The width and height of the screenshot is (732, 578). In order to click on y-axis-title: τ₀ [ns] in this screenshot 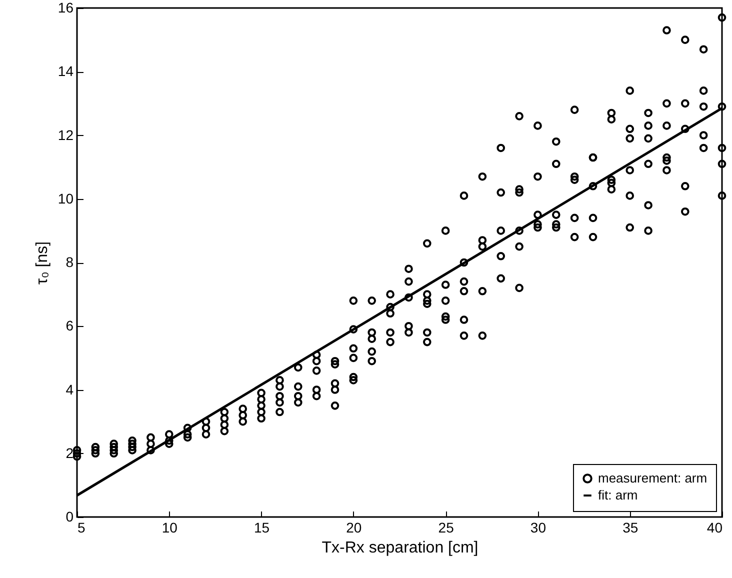, I will do `click(42, 263)`.